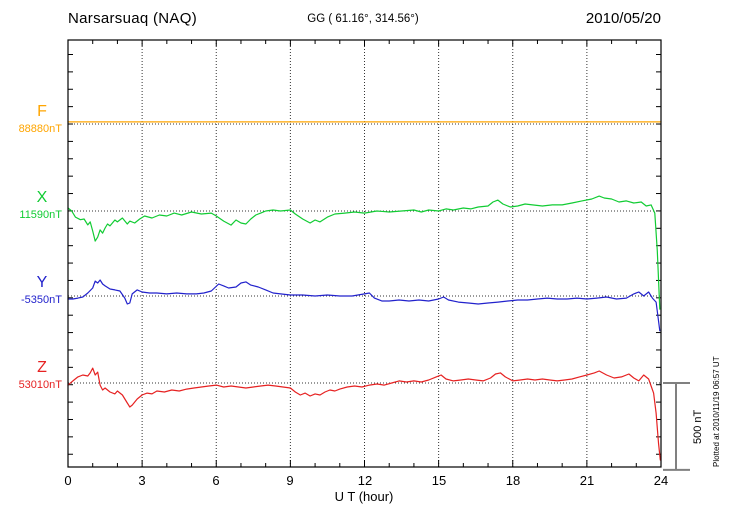 This screenshot has height=520, width=730. I want to click on series-label-x: X 11590nT, so click(32, 205).